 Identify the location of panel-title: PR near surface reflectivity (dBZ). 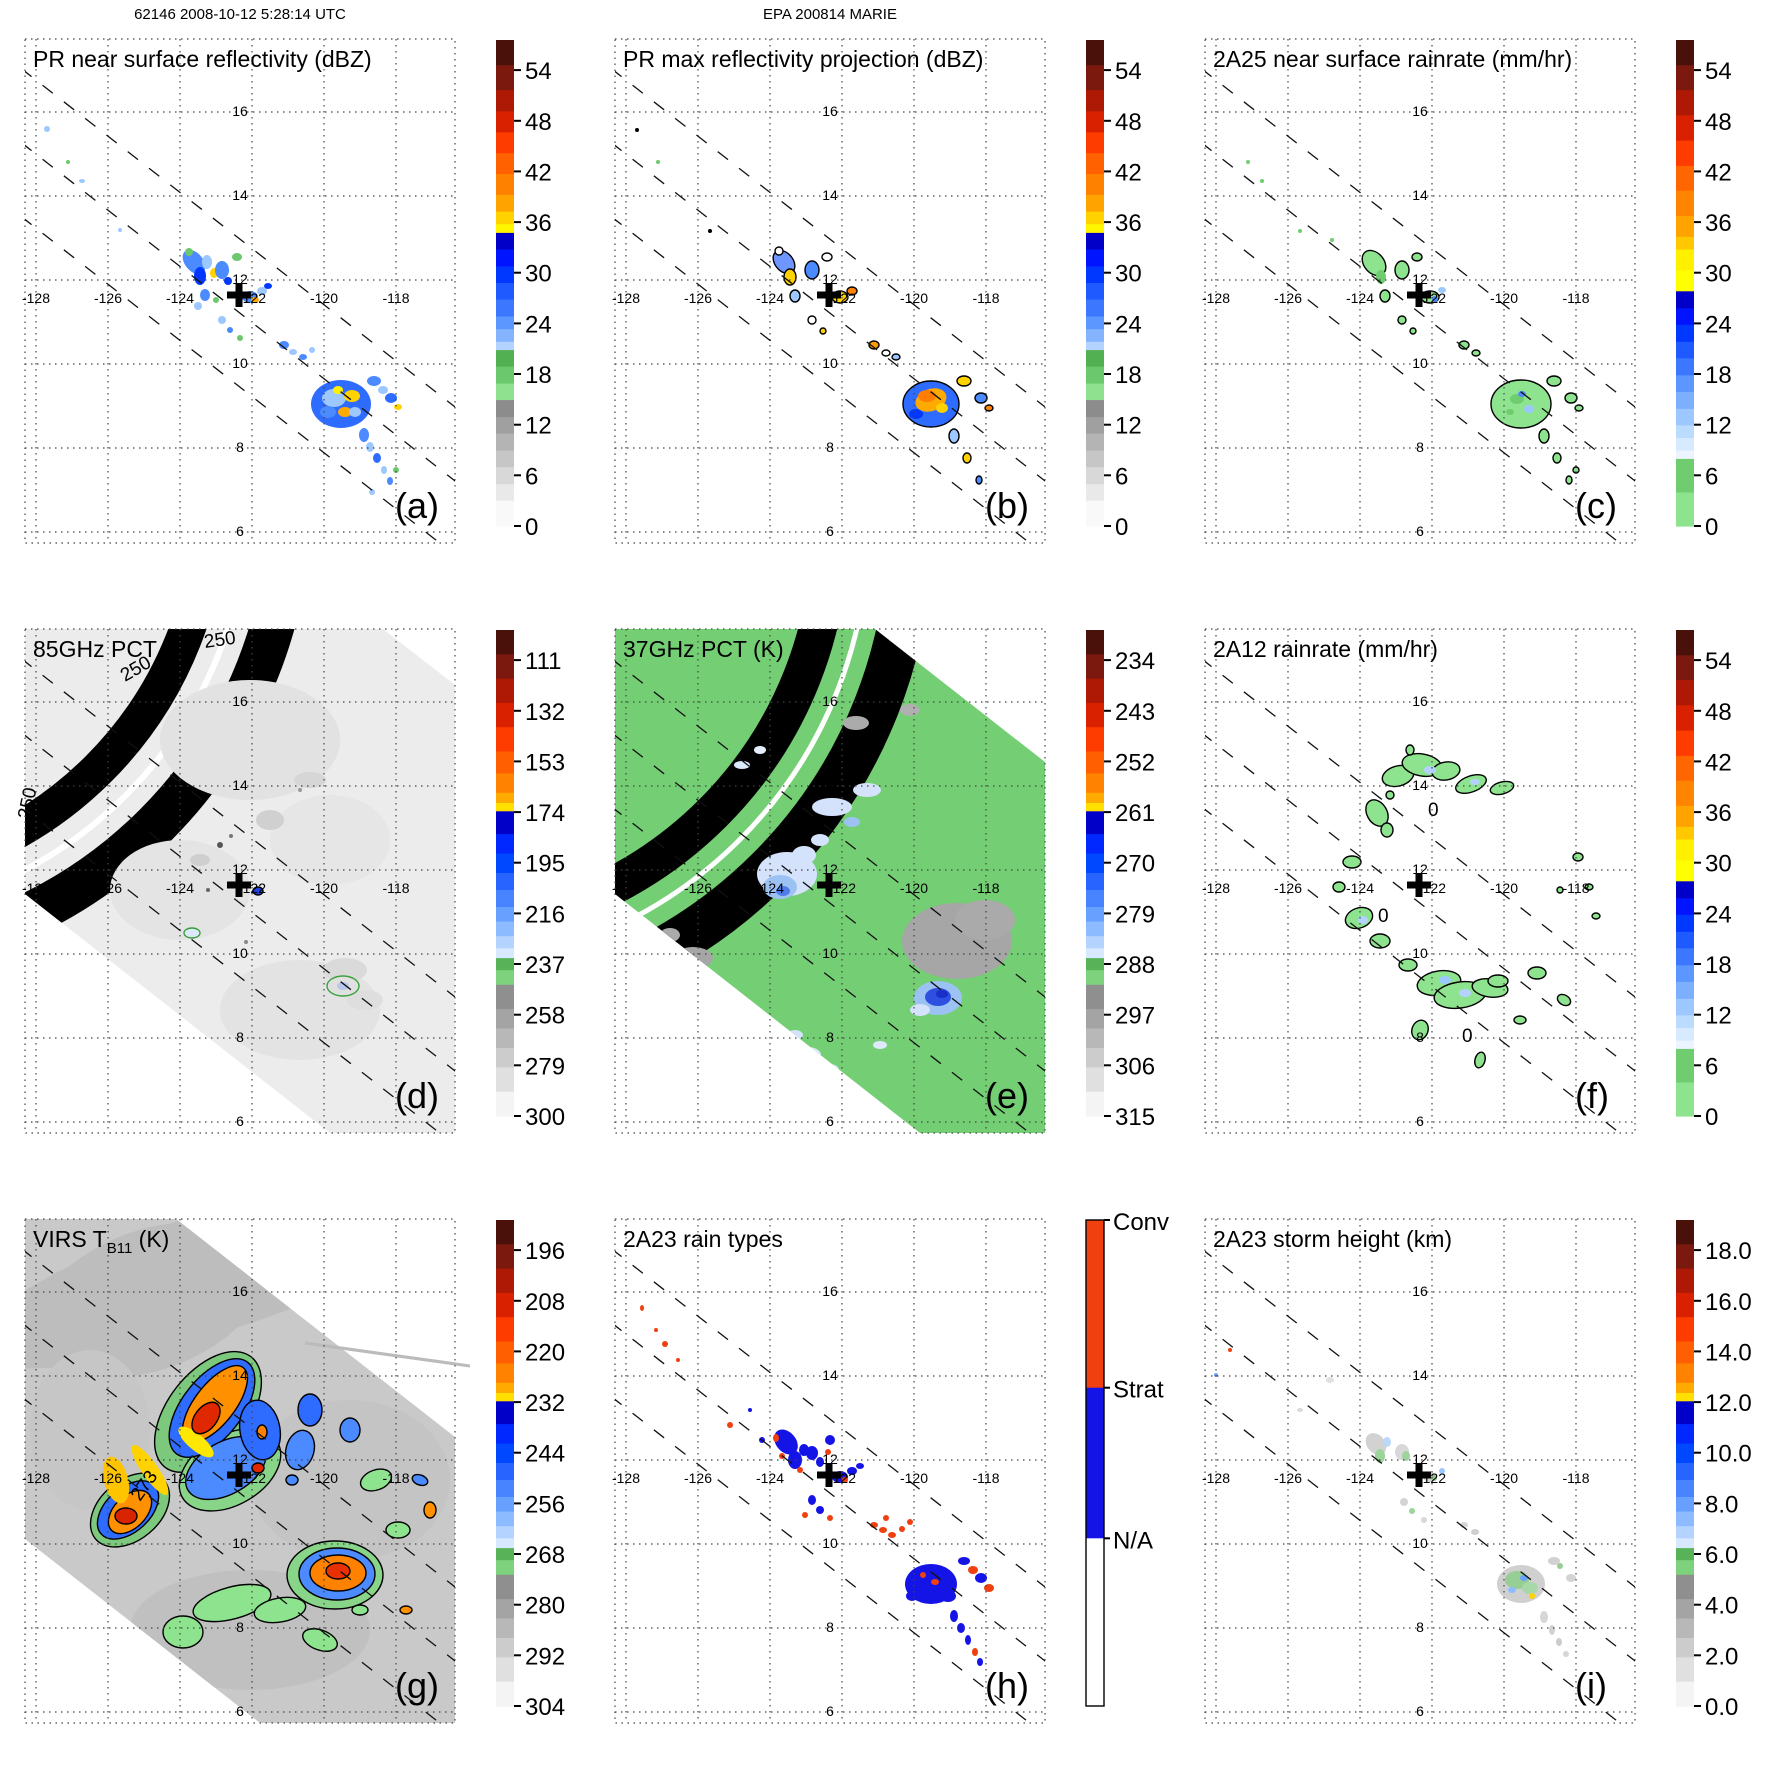
(202, 59).